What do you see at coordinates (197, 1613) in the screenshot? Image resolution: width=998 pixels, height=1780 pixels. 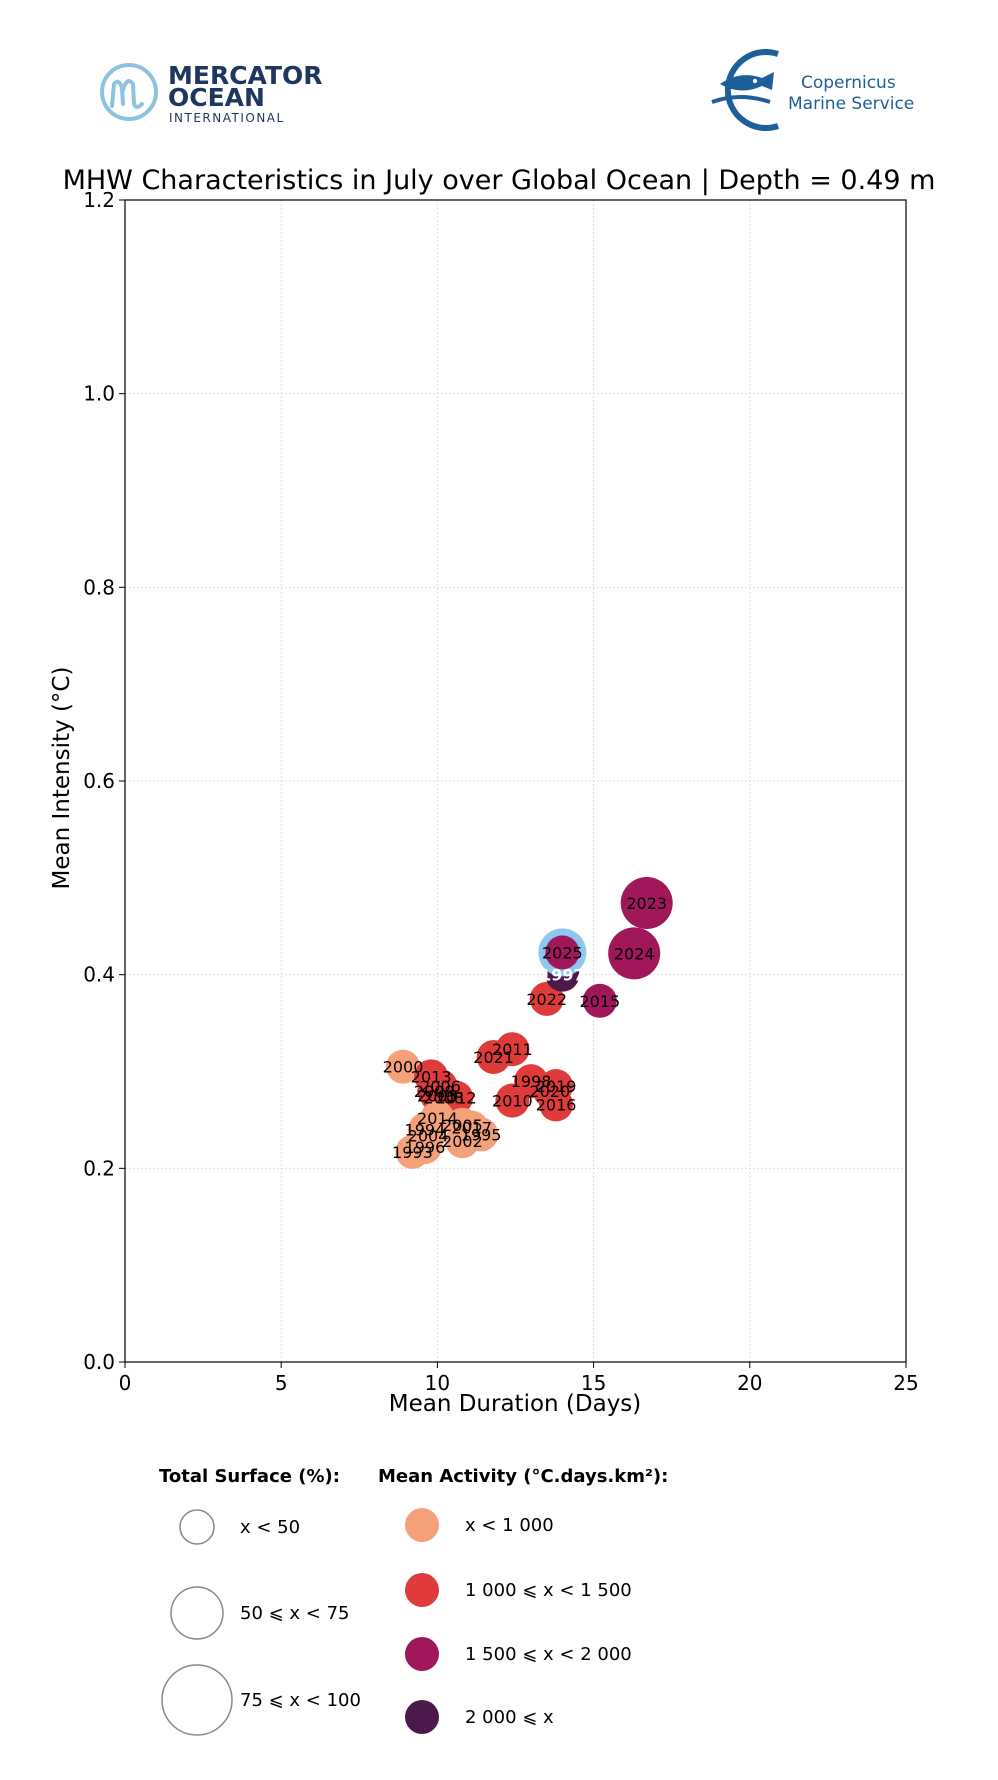 I see `legend-surface-50to75-marker` at bounding box center [197, 1613].